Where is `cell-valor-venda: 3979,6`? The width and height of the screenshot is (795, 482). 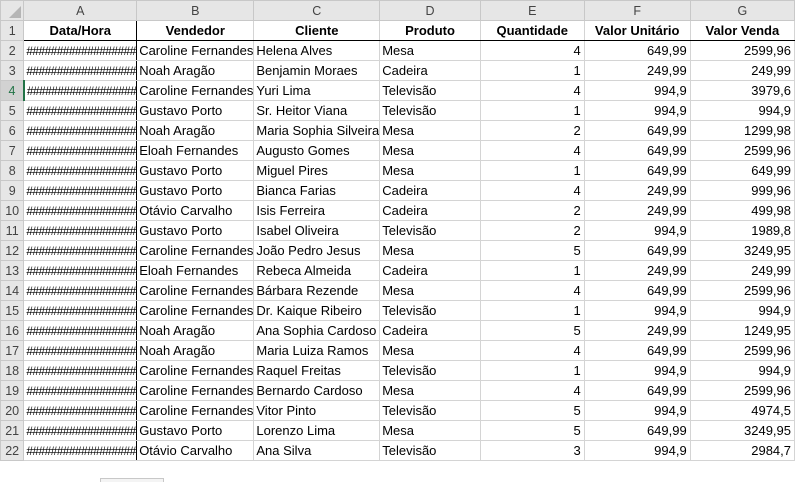 cell-valor-venda: 3979,6 is located at coordinates (742, 90).